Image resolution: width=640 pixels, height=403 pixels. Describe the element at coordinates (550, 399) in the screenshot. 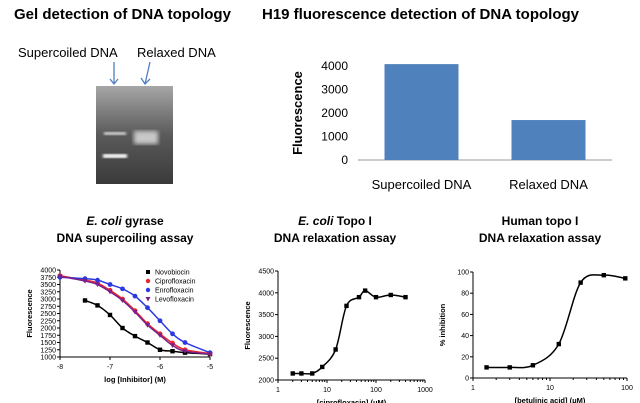

I see `g3-x-label: [betulinic acid] (μM)` at that location.